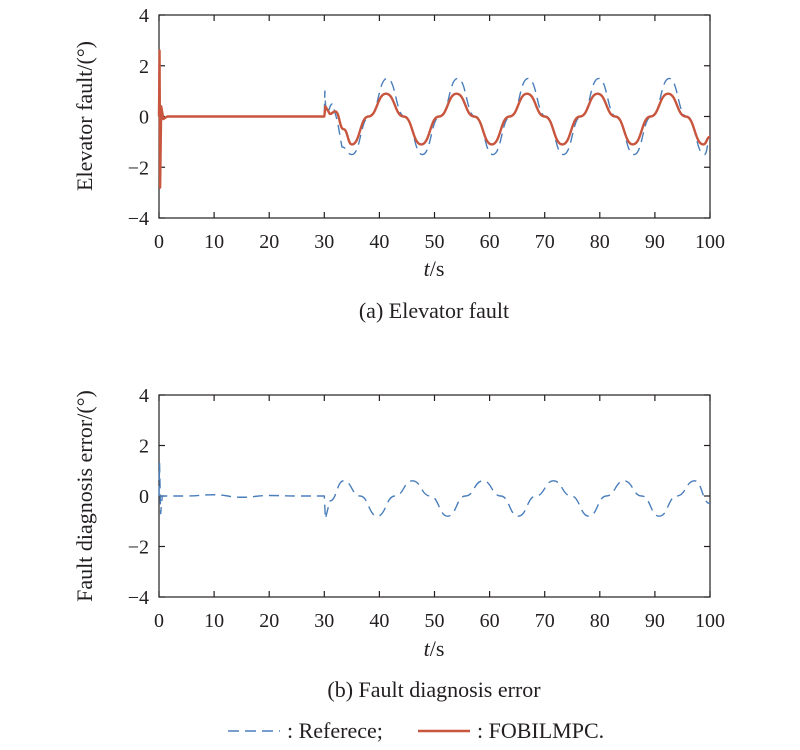 This screenshot has height=750, width=800. What do you see at coordinates (655, 242) in the screenshot?
I see `x-tick-label-a-9: 90` at bounding box center [655, 242].